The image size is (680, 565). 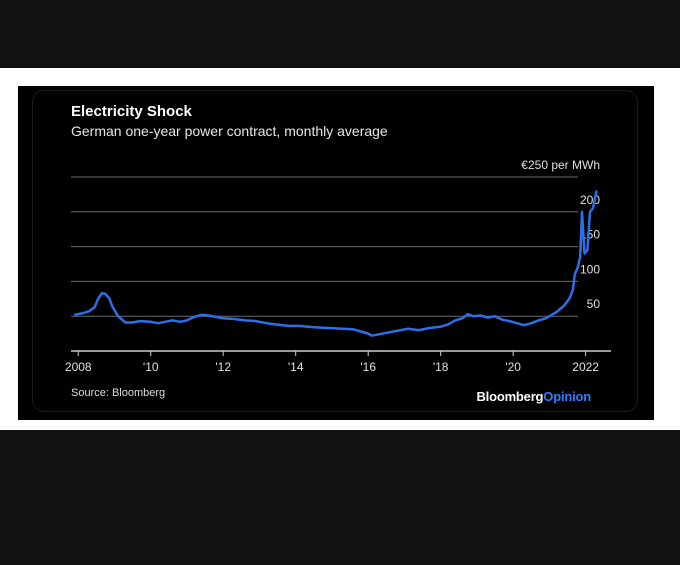 I want to click on x-tick-label: 2008, so click(x=78, y=367).